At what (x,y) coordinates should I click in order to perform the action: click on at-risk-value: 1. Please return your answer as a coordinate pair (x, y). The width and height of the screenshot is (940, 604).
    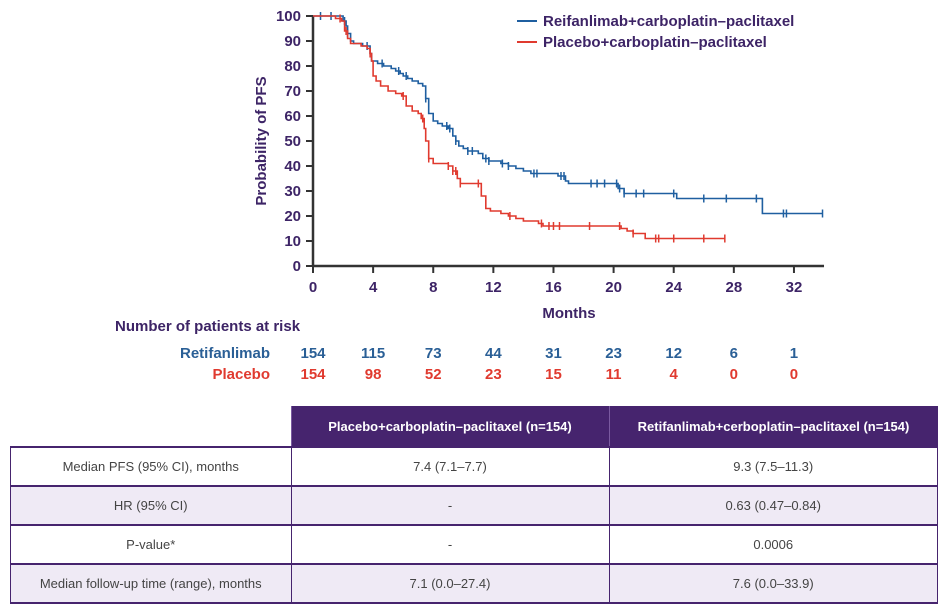
    Looking at the image, I should click on (794, 353).